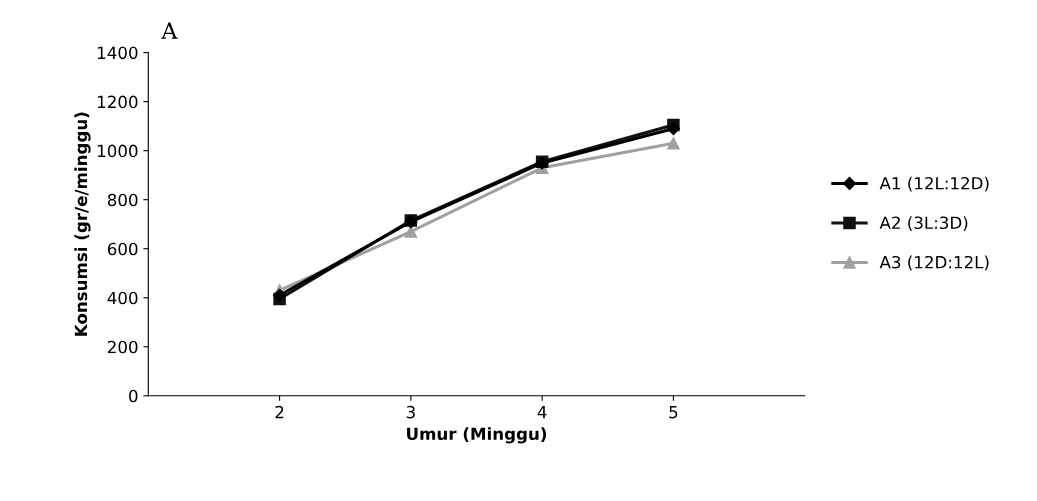  Describe the element at coordinates (122, 347) in the screenshot. I see `y-tick-label: 200` at that location.